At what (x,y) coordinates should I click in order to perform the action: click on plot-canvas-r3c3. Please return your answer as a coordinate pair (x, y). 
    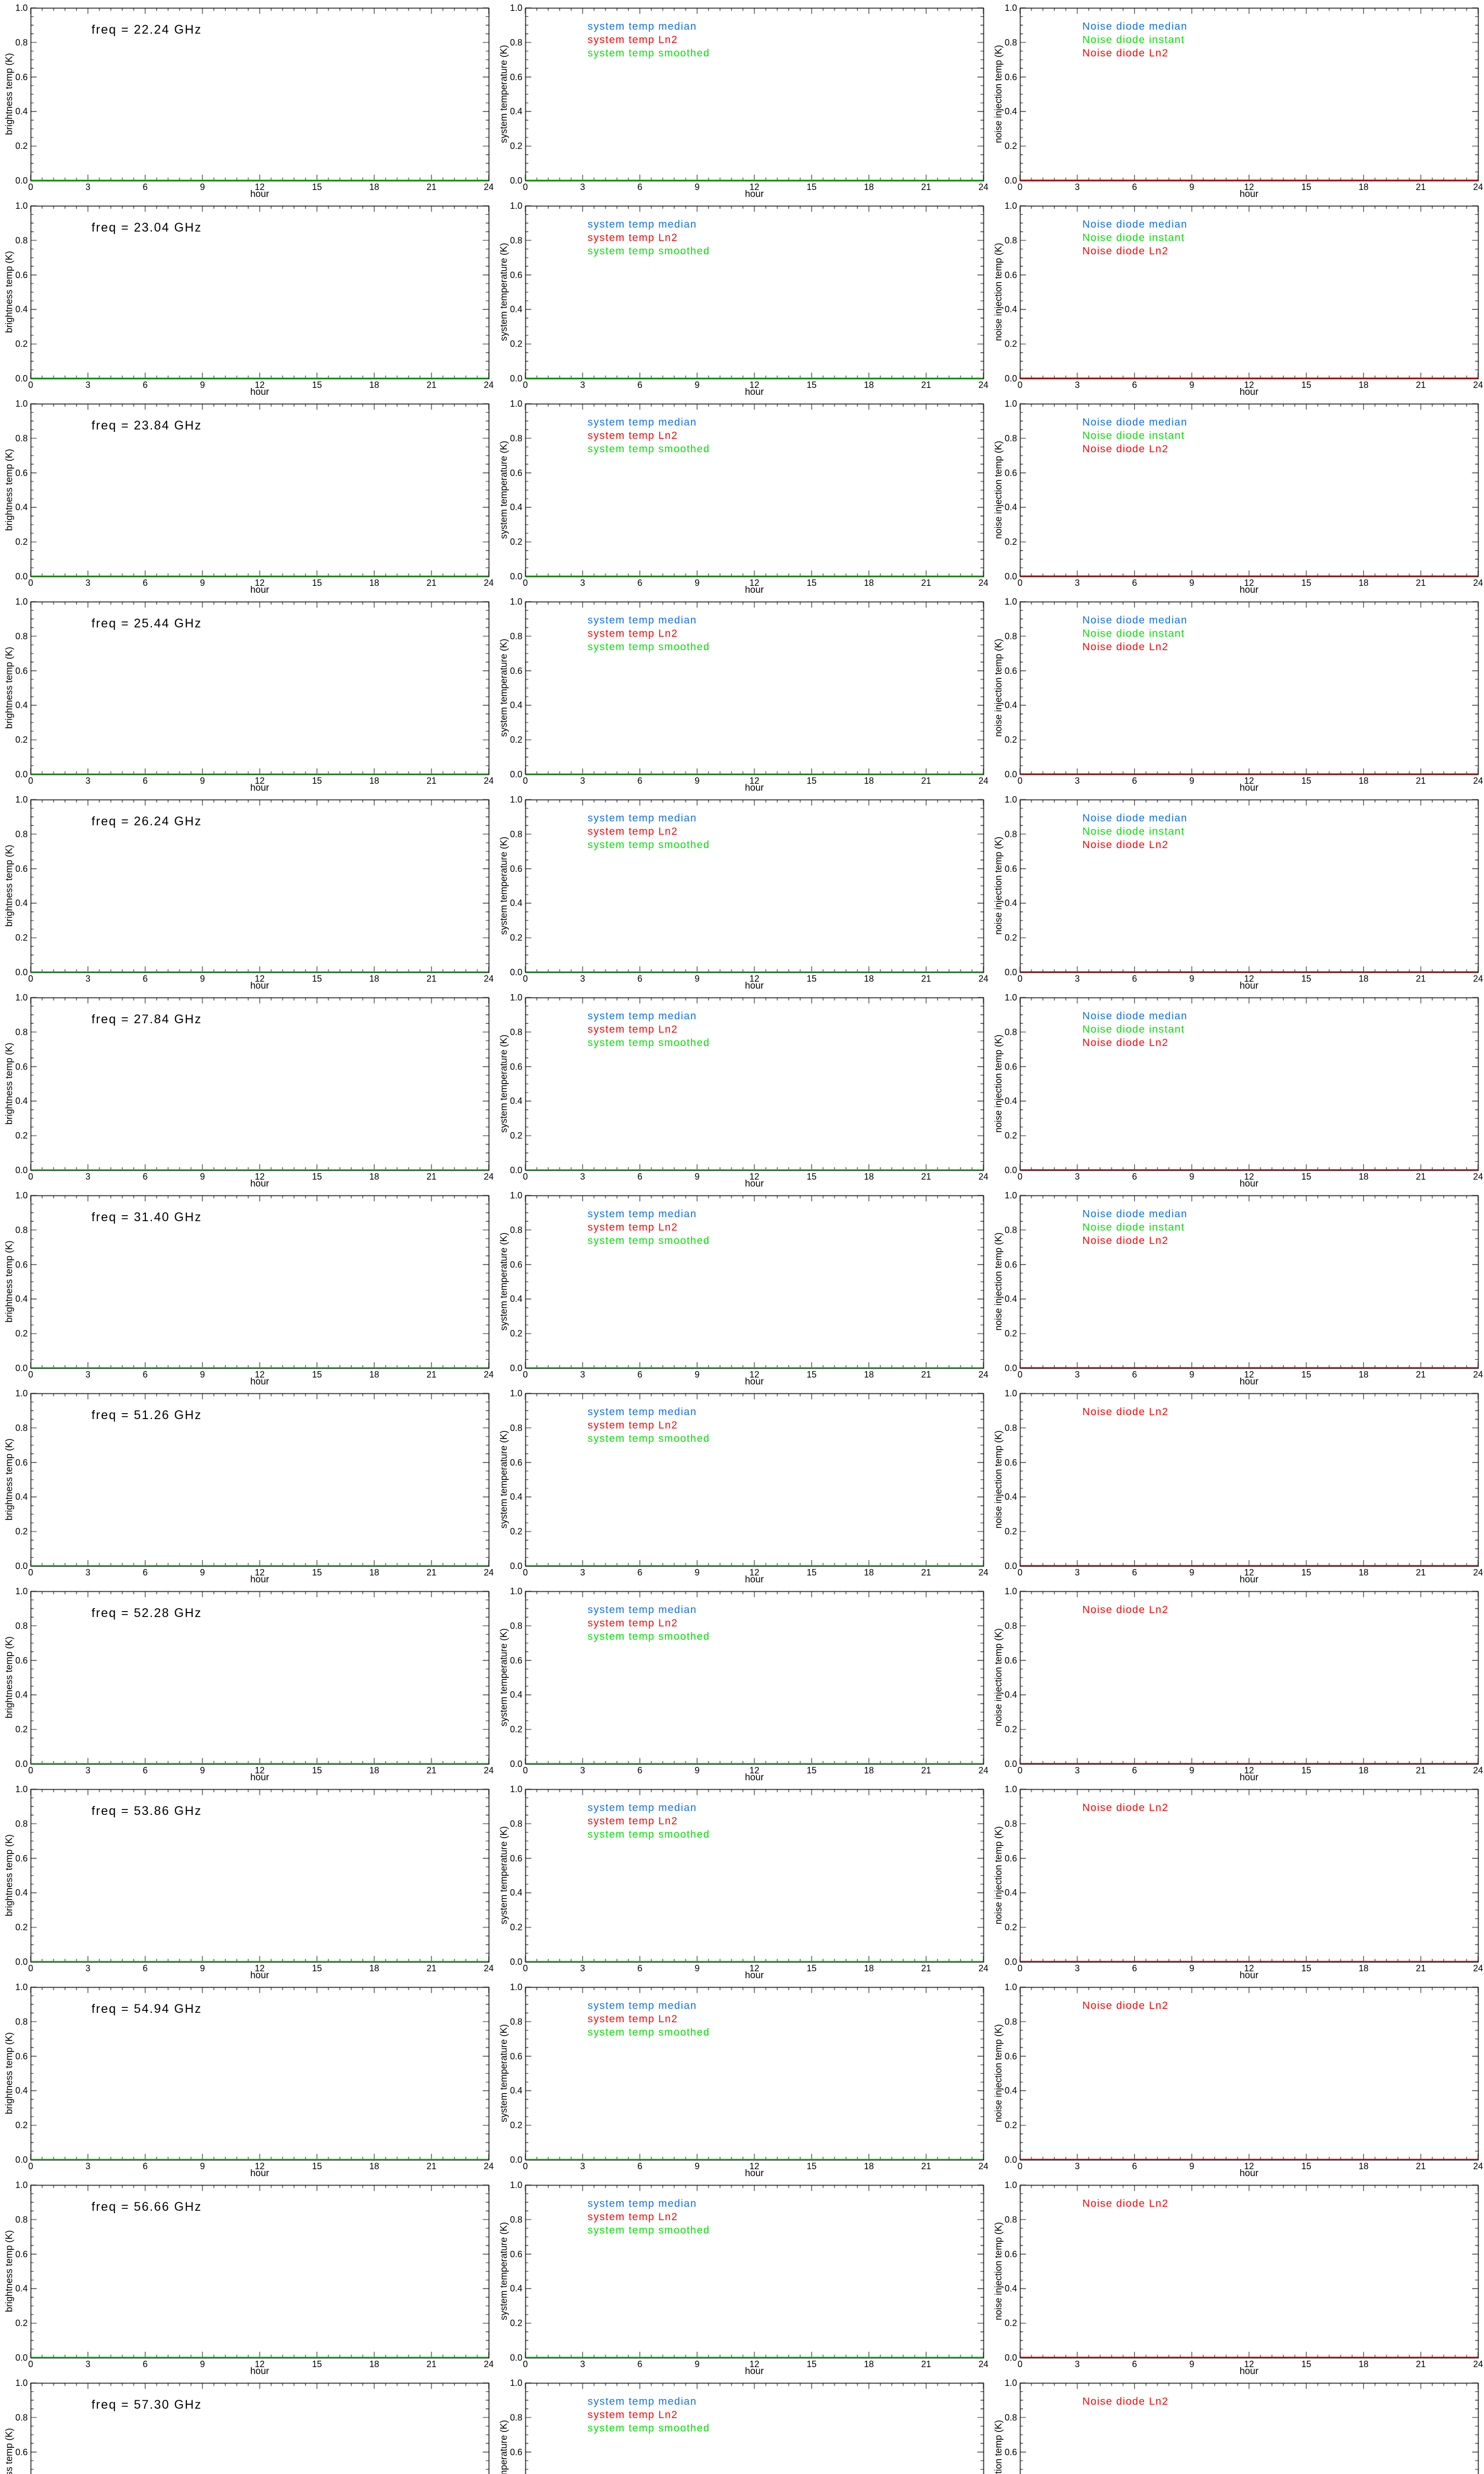
    Looking at the image, I should click on (1236, 495).